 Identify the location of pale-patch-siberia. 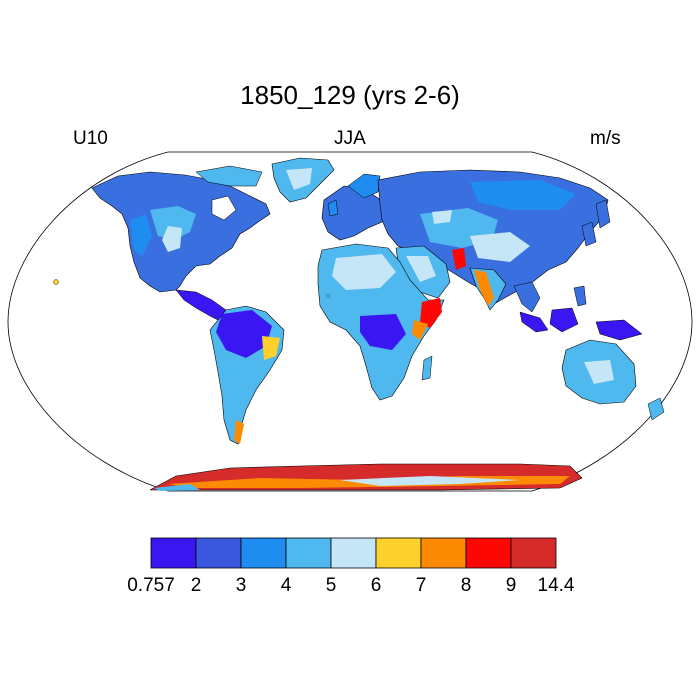
(442, 217).